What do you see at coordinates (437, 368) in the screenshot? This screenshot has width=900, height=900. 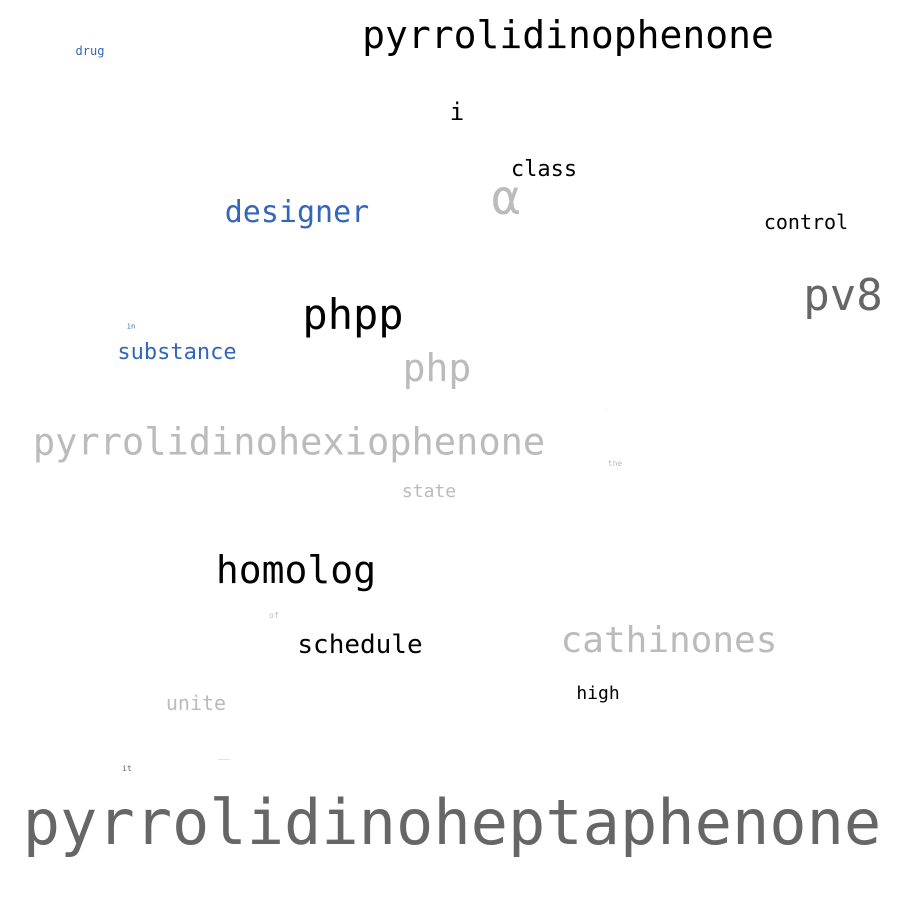 I see `word-php: php` at bounding box center [437, 368].